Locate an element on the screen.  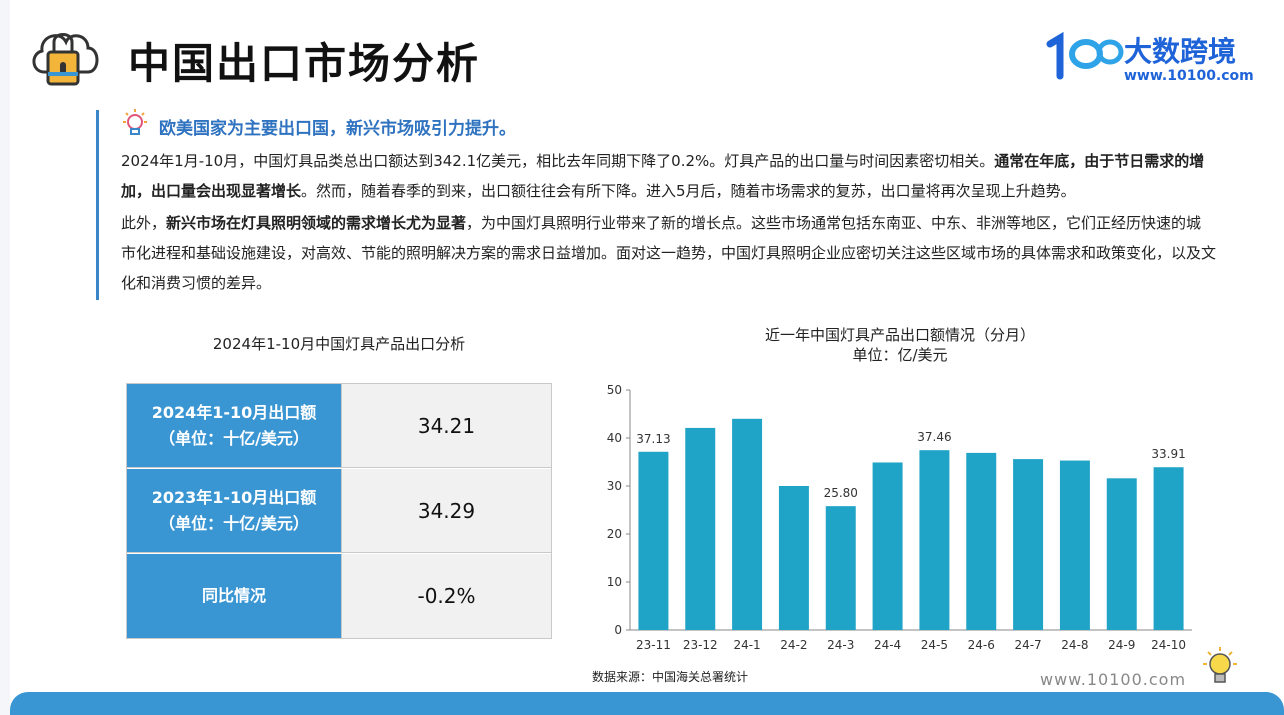
row-value: 34.29 is located at coordinates (446, 511).